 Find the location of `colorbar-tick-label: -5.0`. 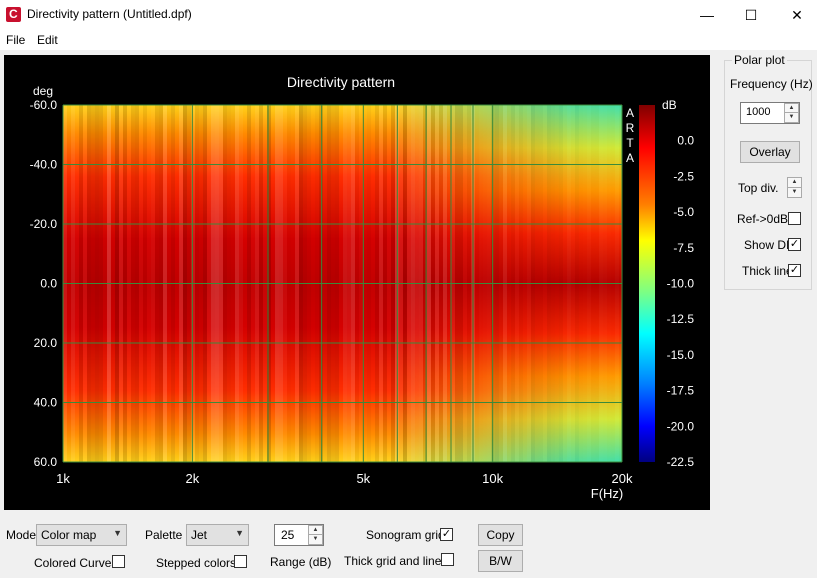

colorbar-tick-label: -5.0 is located at coordinates (683, 212).